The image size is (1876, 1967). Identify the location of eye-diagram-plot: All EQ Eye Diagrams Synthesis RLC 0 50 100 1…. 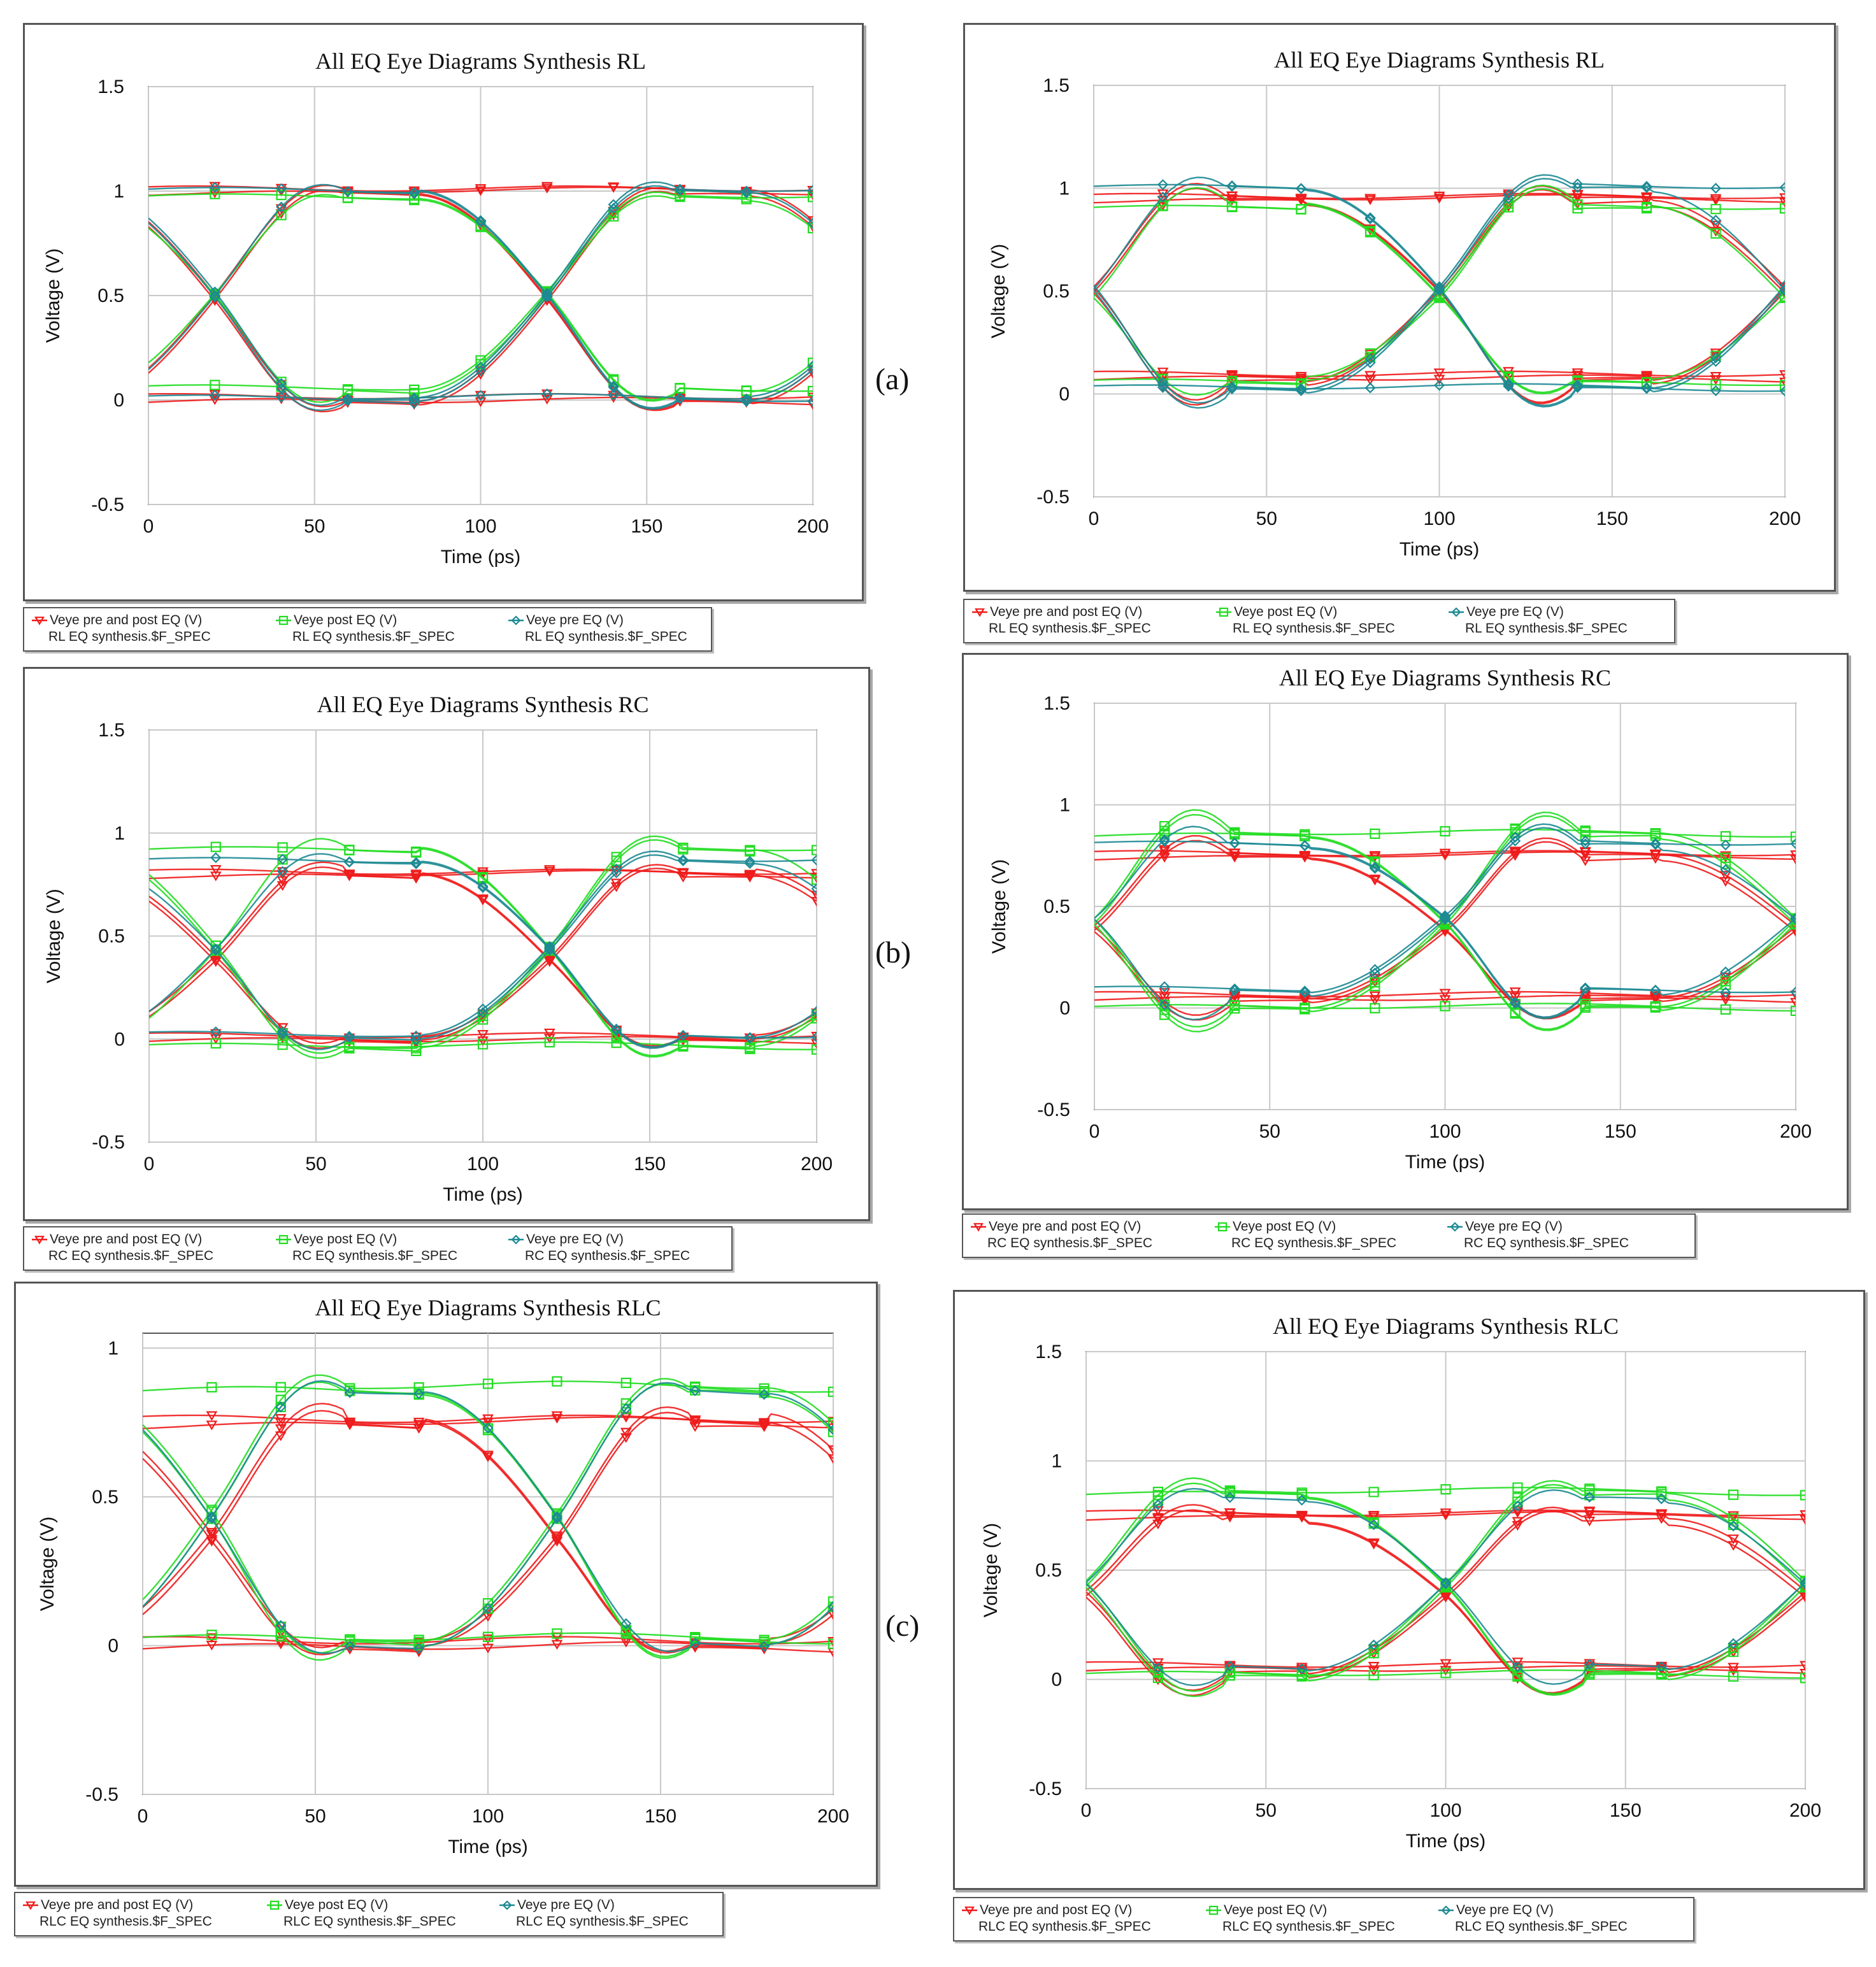
(1400, 1582).